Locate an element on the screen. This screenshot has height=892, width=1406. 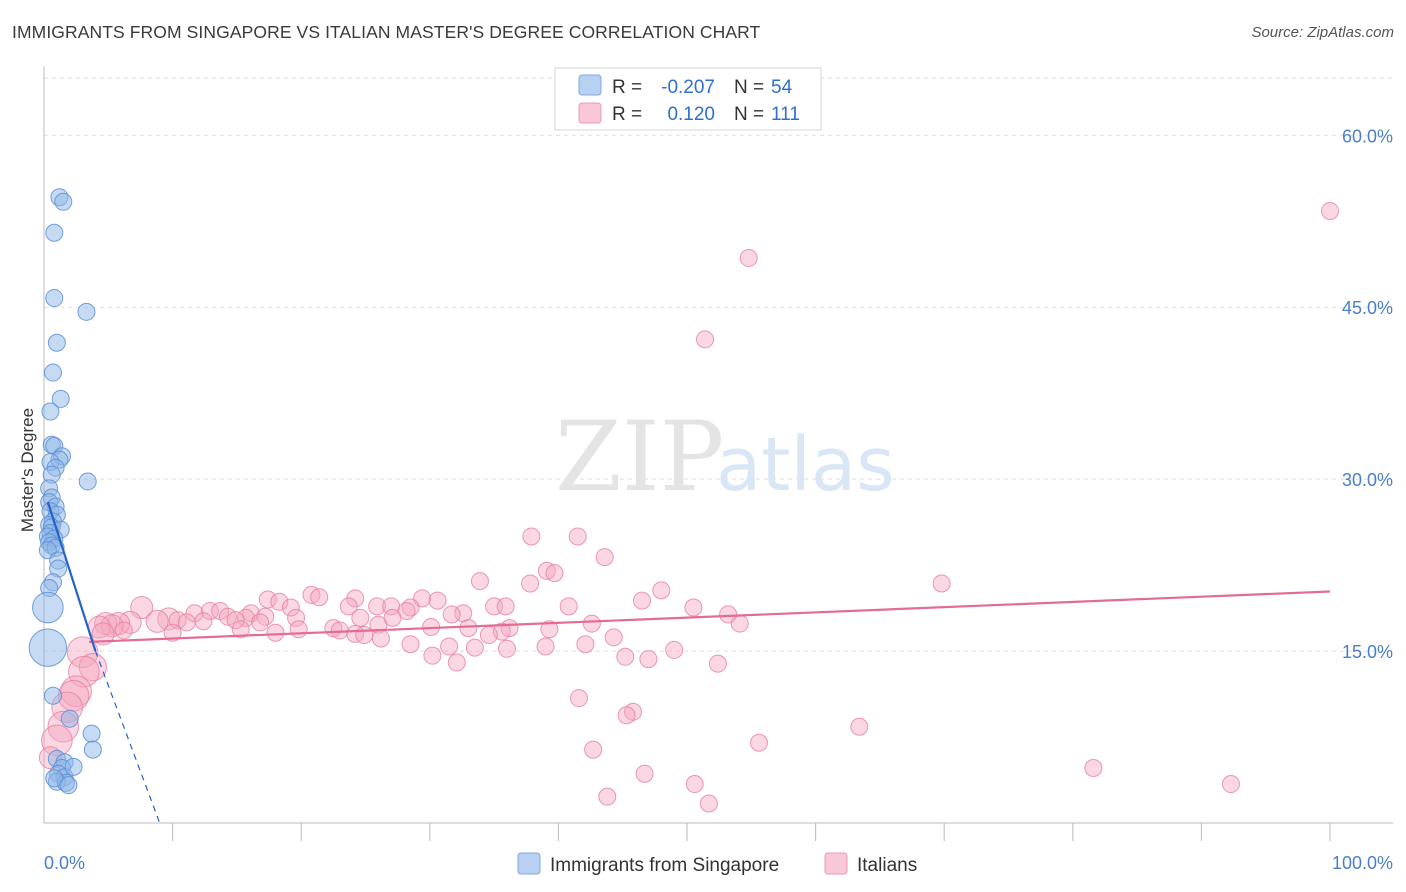
bottom-legend-swatch-singapore is located at coordinates (529, 863).